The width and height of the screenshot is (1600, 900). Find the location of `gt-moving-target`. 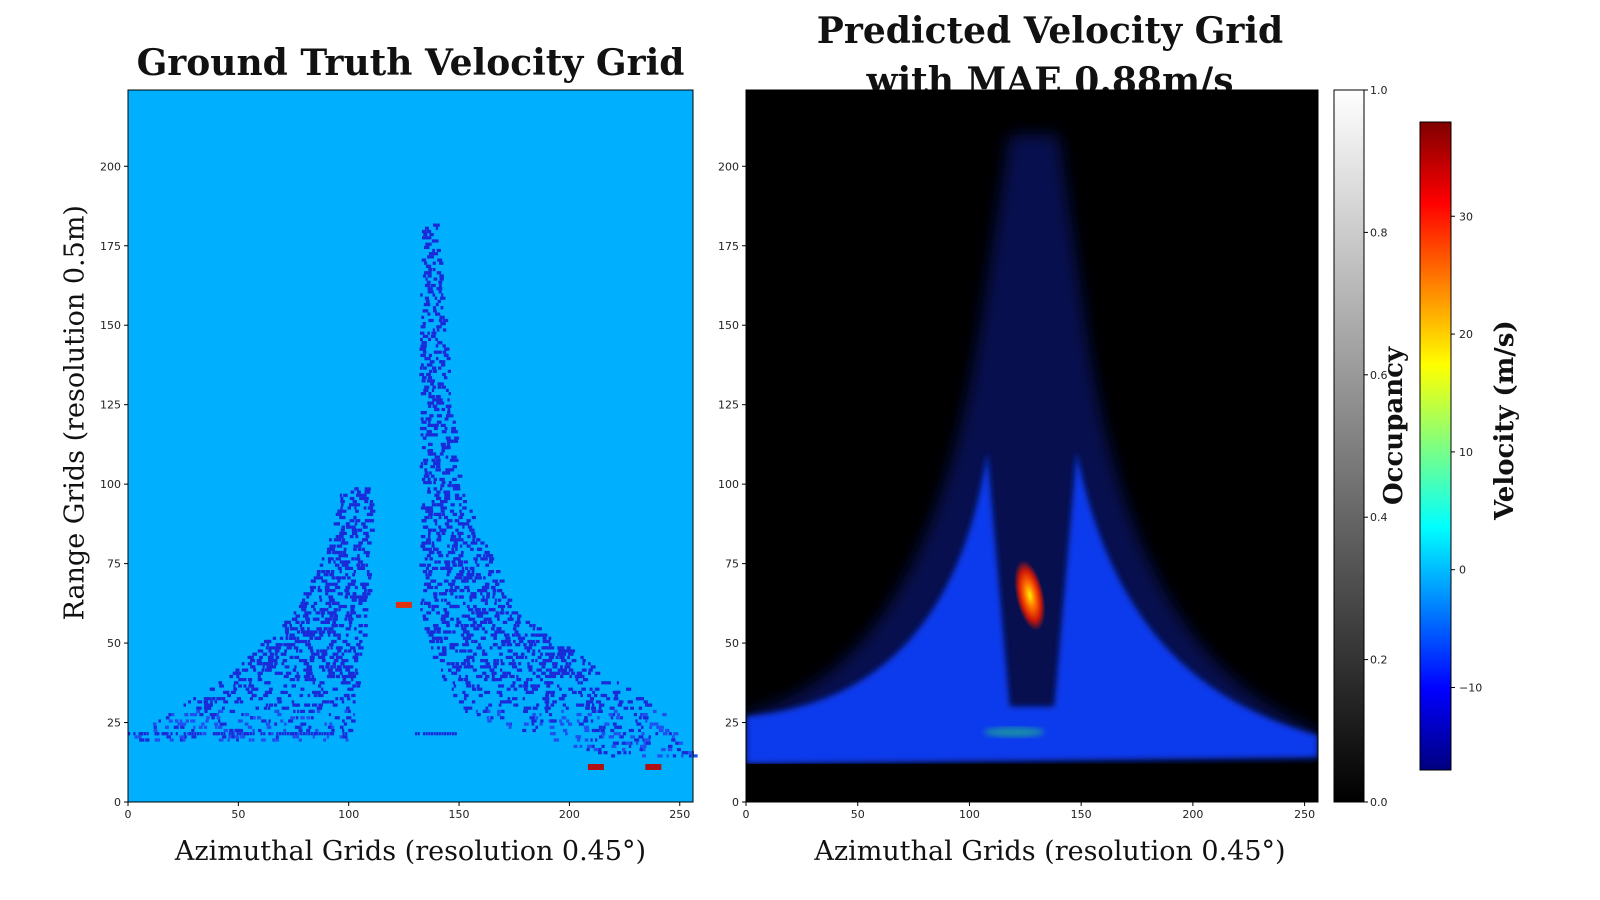

gt-moving-target is located at coordinates (595, 767).